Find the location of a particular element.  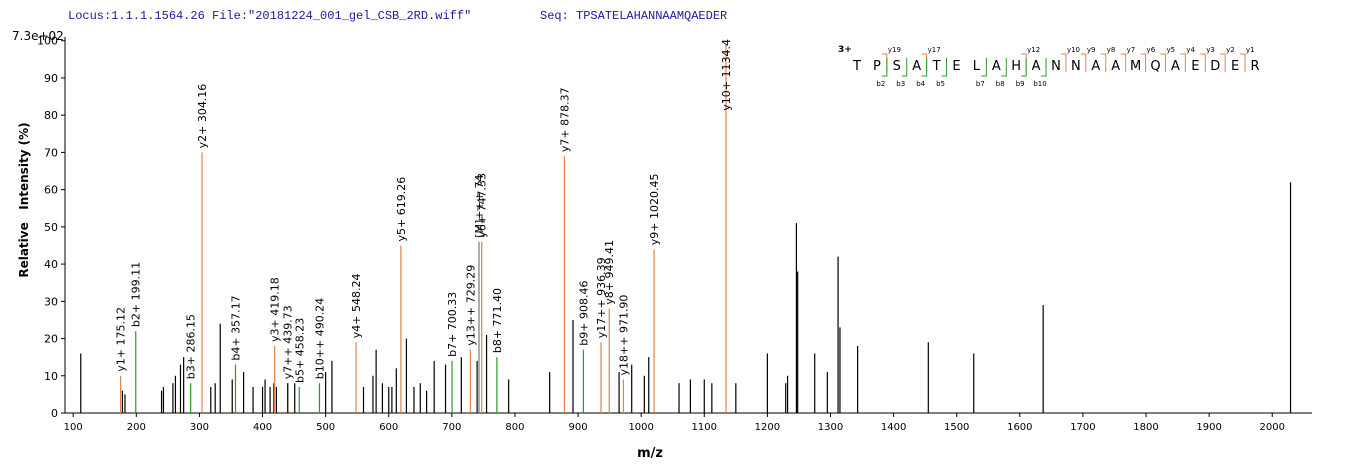

x-tick-label: 1000 is located at coordinates (640, 427).